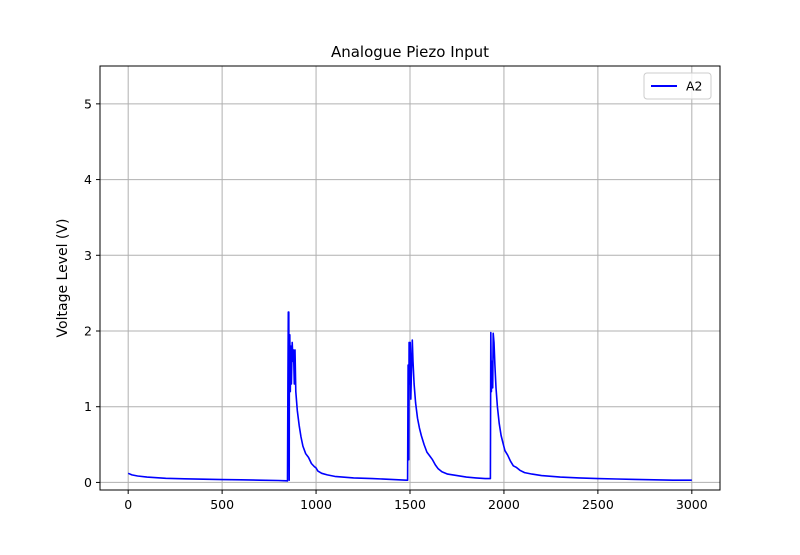 The image size is (800, 555). Describe the element at coordinates (88, 331) in the screenshot. I see `y-tick-label: 2` at that location.